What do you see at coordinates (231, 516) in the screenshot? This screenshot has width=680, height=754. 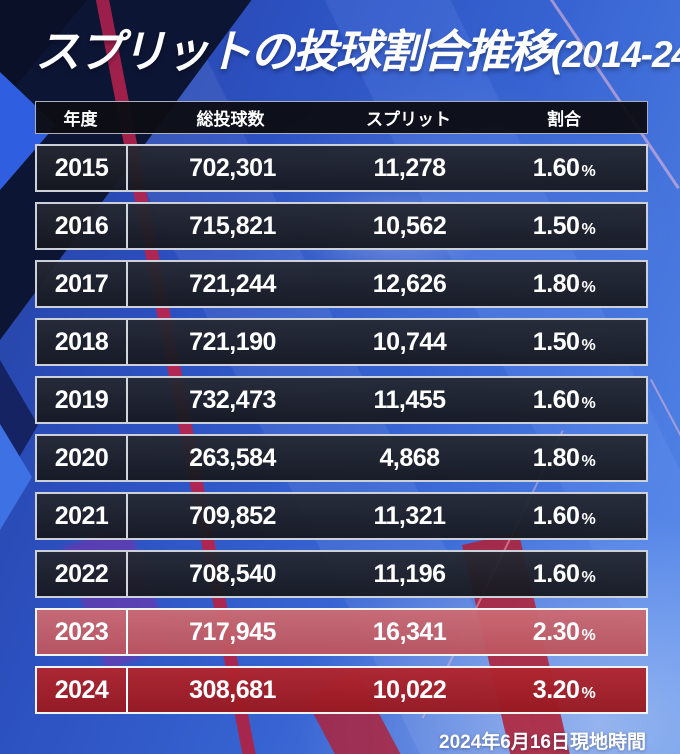 I see `total-pitches-cell: 709,852` at bounding box center [231, 516].